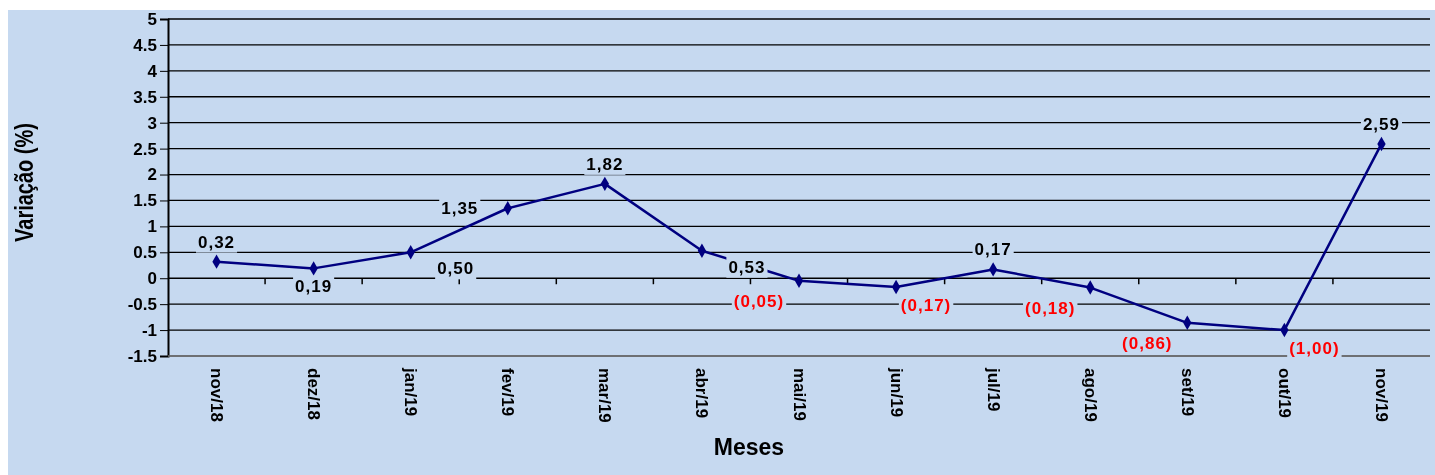 This screenshot has width=1435, height=475. I want to click on x-tick-label: jul/19, so click(993, 389).